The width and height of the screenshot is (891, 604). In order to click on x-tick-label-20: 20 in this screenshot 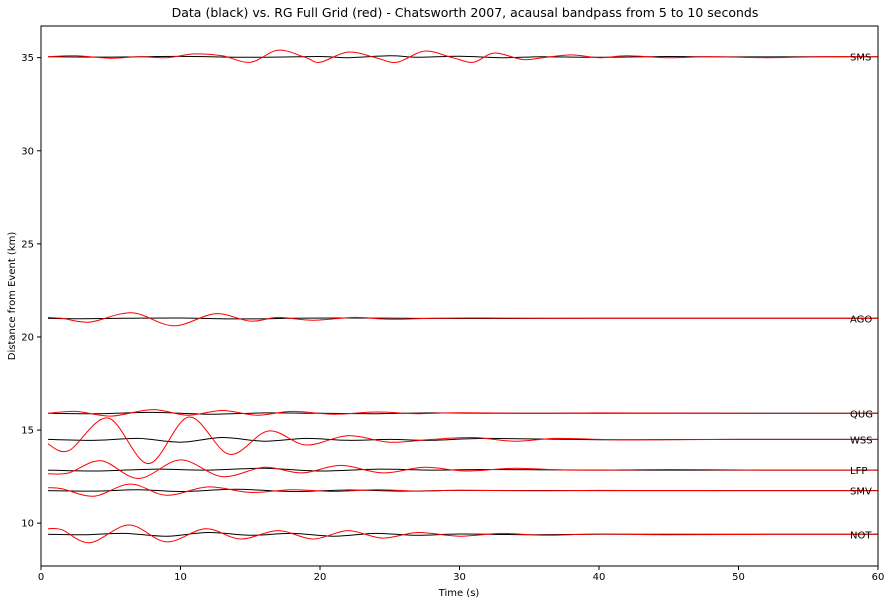, I will do `click(320, 577)`.